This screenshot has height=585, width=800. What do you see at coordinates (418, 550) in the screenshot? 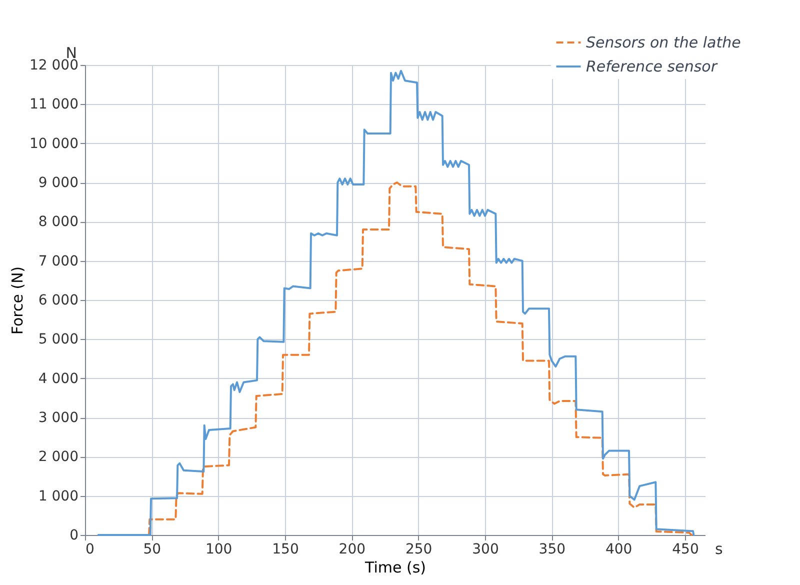
I see `x-tick-label: 250` at bounding box center [418, 550].